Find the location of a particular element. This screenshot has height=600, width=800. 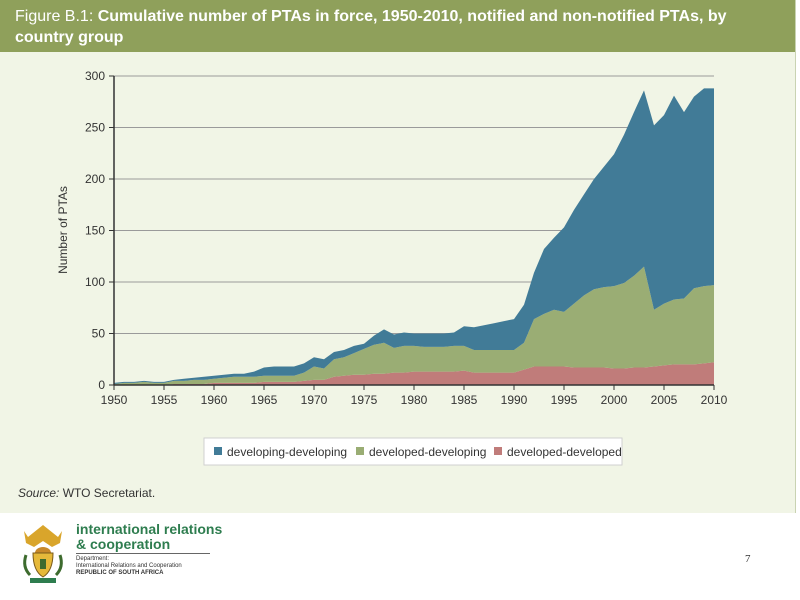

x-tick-label-1990: 1990 is located at coordinates (514, 400).